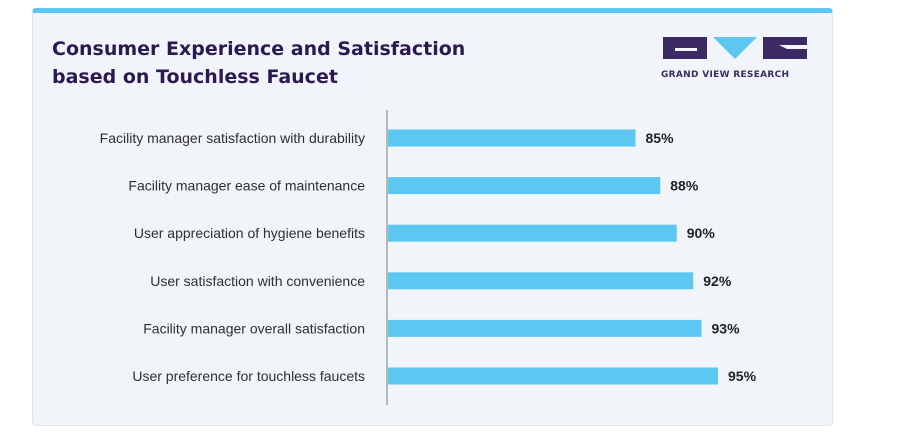 This screenshot has height=438, width=897. Describe the element at coordinates (717, 281) in the screenshot. I see `value-label: 92%` at that location.